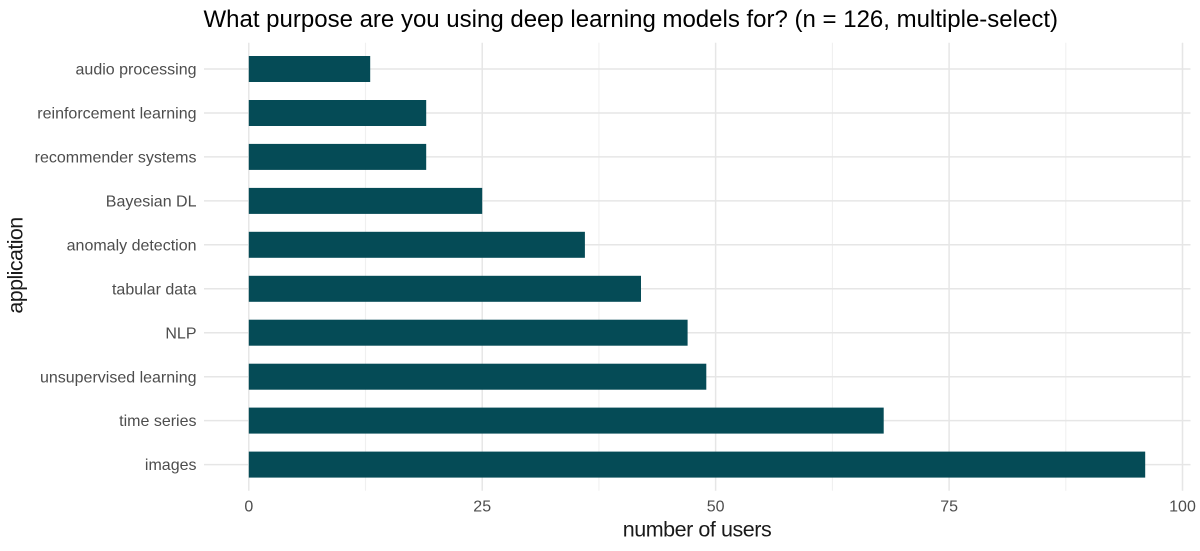 The width and height of the screenshot is (1200, 551). I want to click on svg-text: images, so click(171, 465).